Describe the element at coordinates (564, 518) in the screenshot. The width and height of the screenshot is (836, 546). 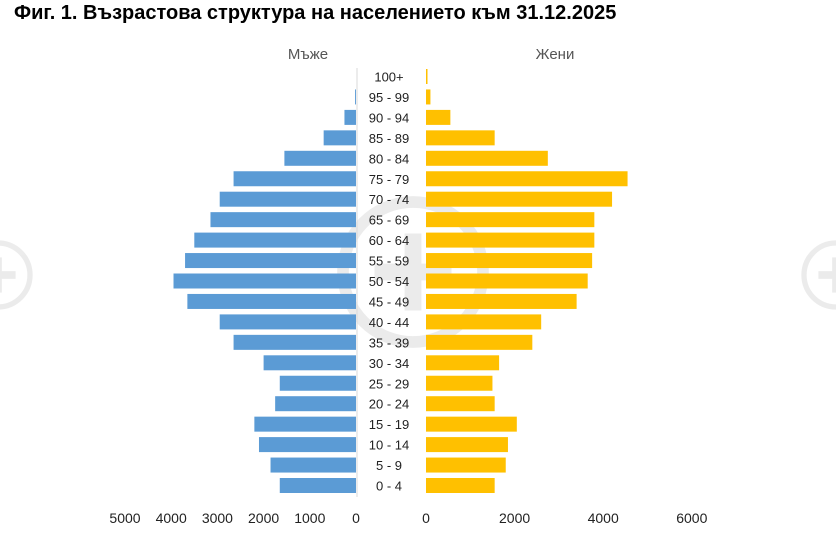
I see `female-axis-ticks: 0 2000 4000 6000` at that location.